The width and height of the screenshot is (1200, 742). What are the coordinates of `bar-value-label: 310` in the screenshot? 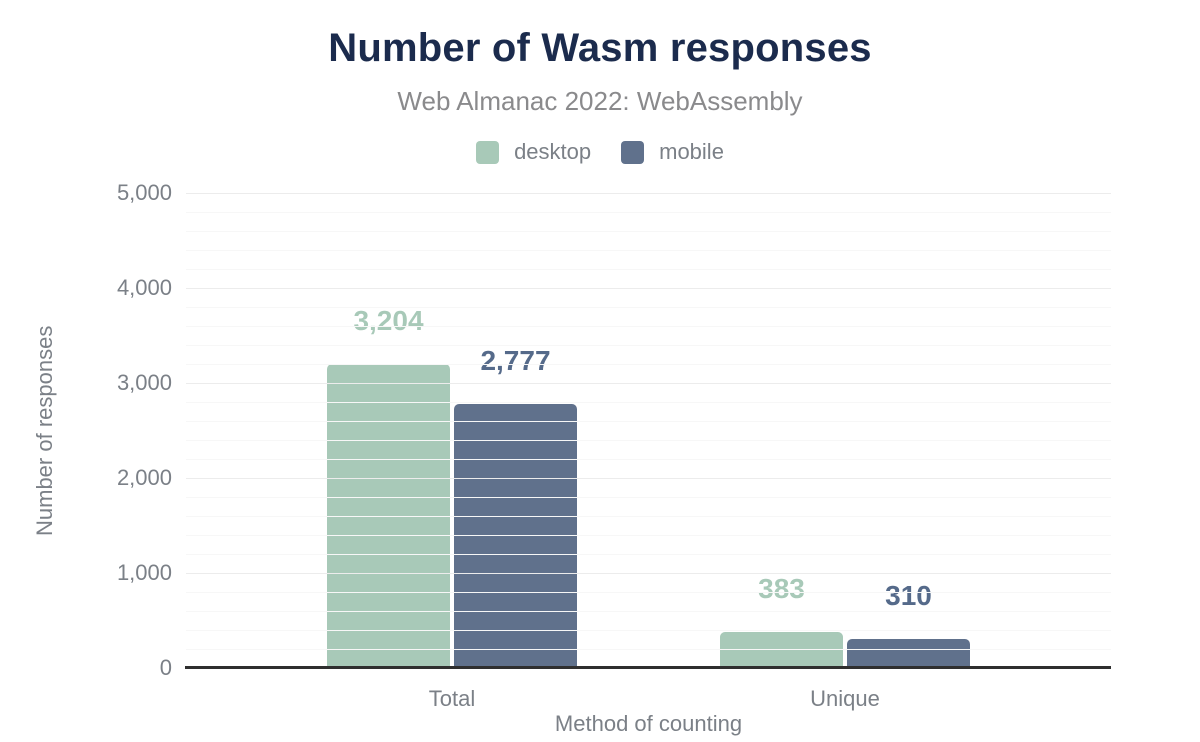 It's located at (908, 595).